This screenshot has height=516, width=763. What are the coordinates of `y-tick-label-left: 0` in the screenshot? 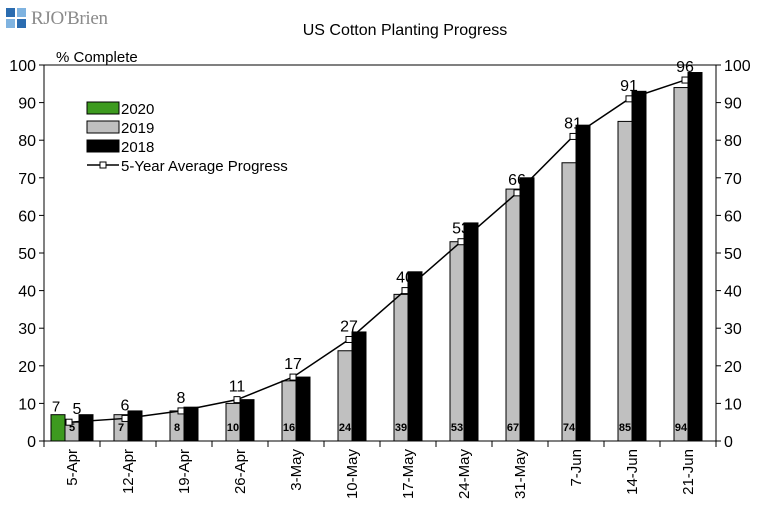 It's located at (31, 442).